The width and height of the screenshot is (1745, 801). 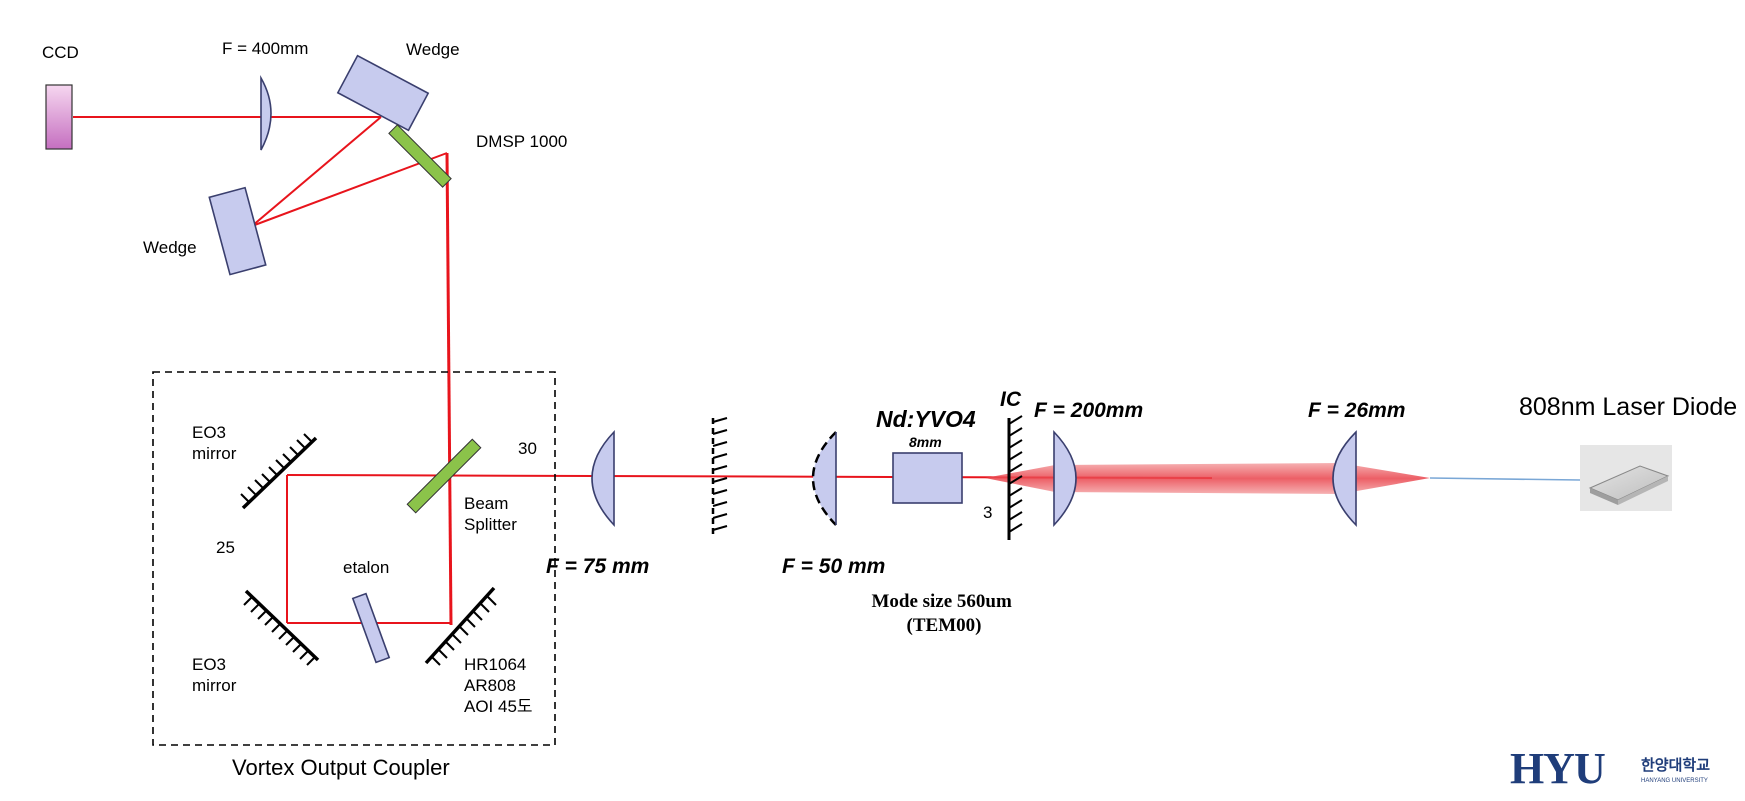 What do you see at coordinates (603, 479) in the screenshot?
I see `lens-f75` at bounding box center [603, 479].